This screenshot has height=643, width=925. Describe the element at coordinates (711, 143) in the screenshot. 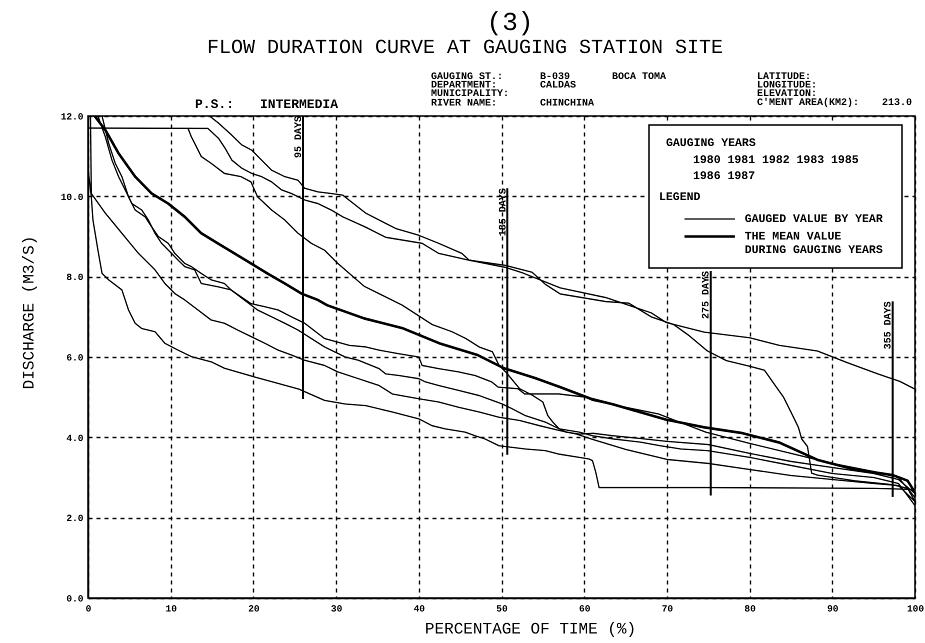

I see `annotation: GAUGING YEARS` at that location.